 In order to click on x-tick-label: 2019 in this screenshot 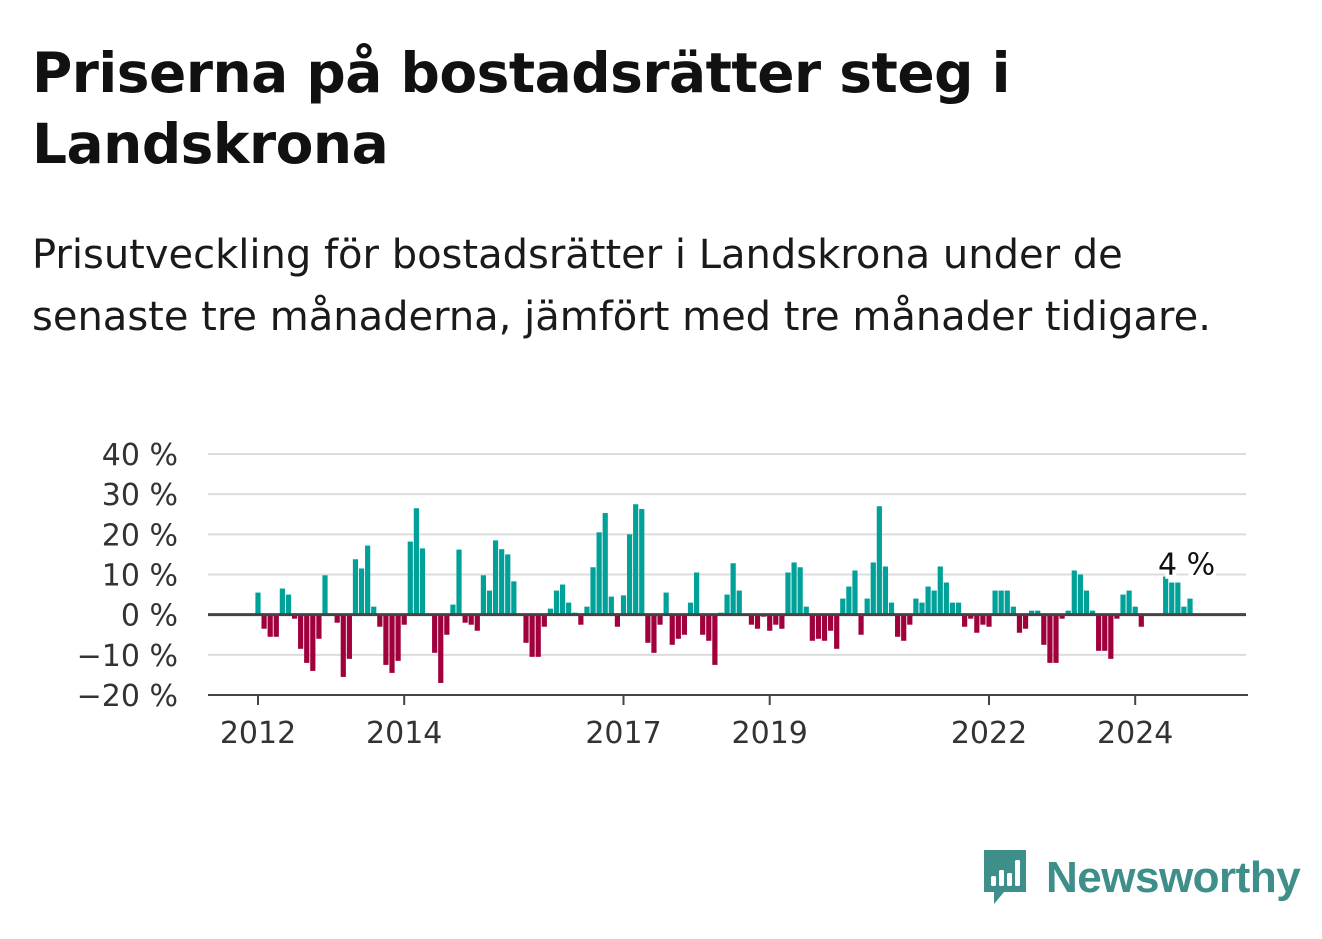, I will do `click(770, 733)`.